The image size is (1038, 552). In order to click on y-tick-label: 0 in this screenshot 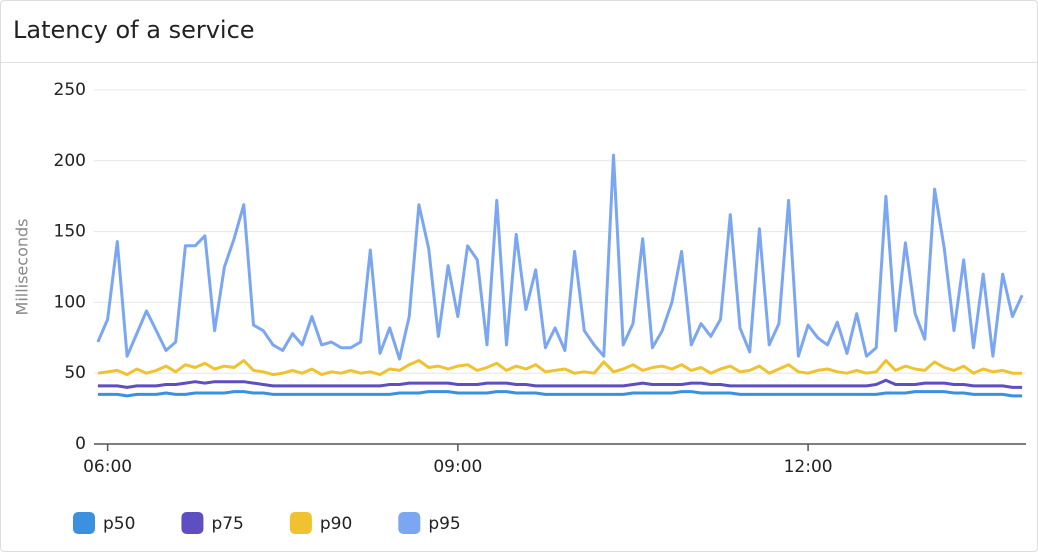, I will do `click(80, 444)`.